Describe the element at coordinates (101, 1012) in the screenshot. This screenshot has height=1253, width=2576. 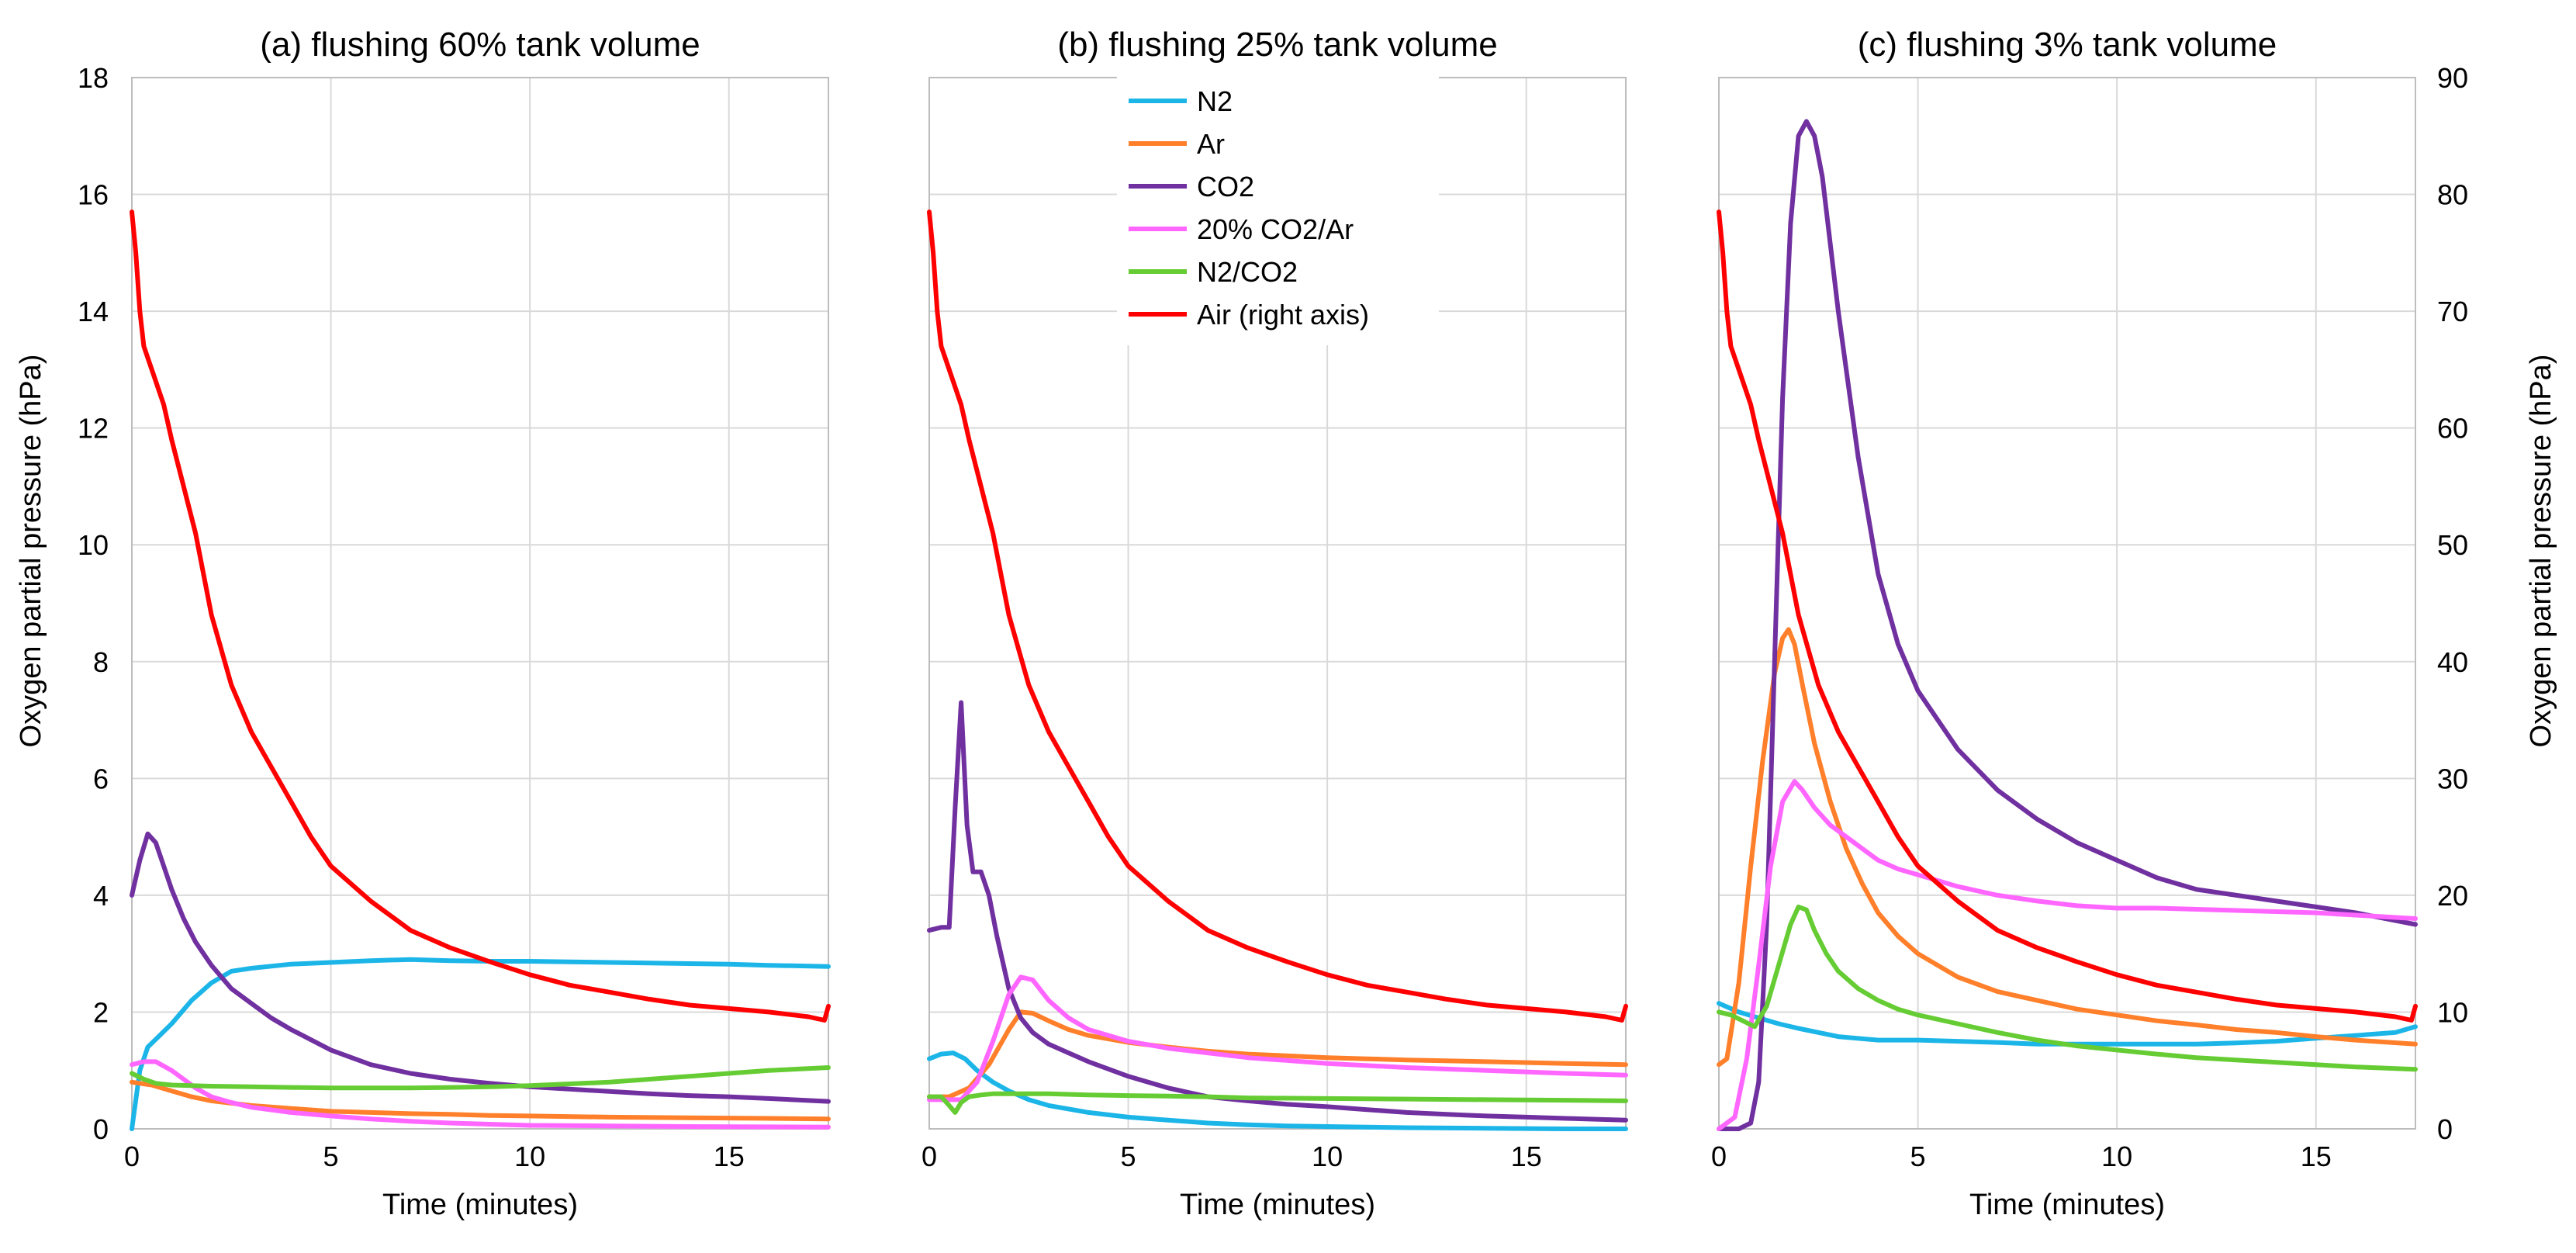
I see `y-tick-label-left: 2` at that location.